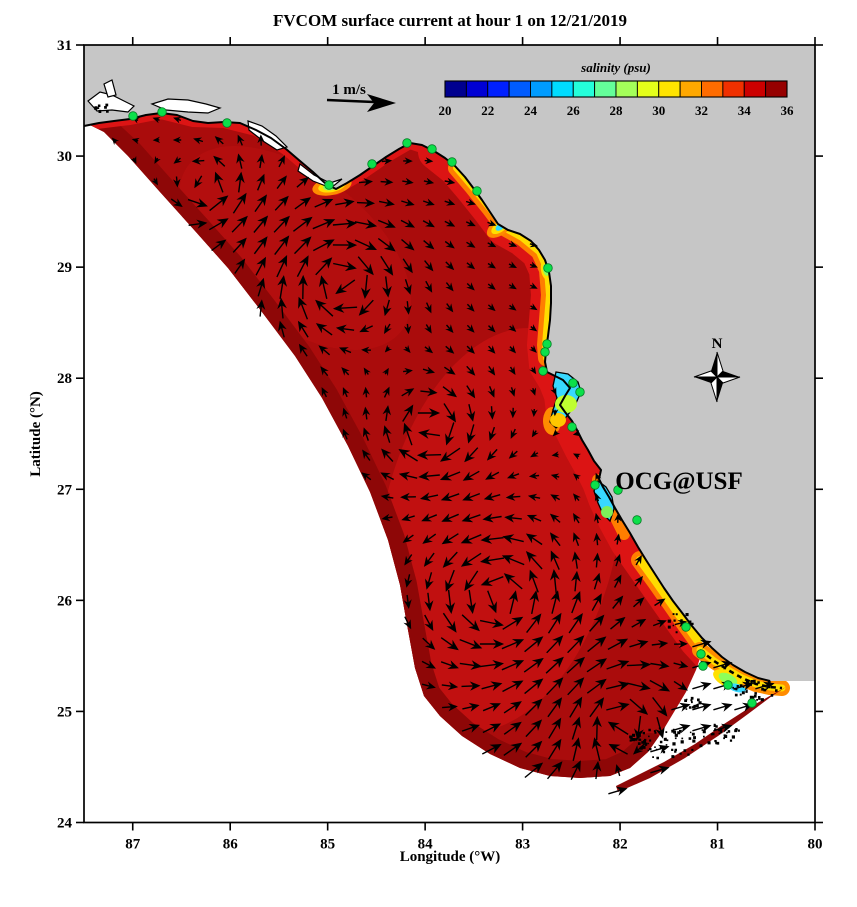 The width and height of the screenshot is (857, 907). Describe the element at coordinates (295, 248) in the screenshot. I see `salinity-patch` at that location.